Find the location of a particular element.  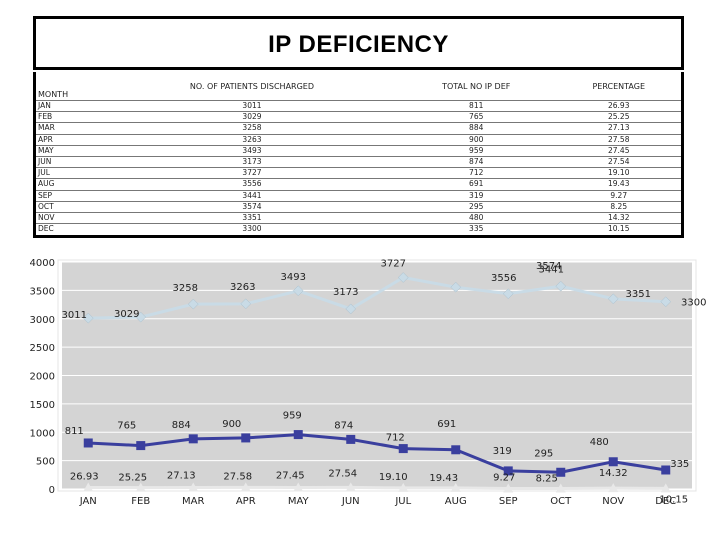

data-label-series-3: 25.25 is located at coordinates (132, 478).